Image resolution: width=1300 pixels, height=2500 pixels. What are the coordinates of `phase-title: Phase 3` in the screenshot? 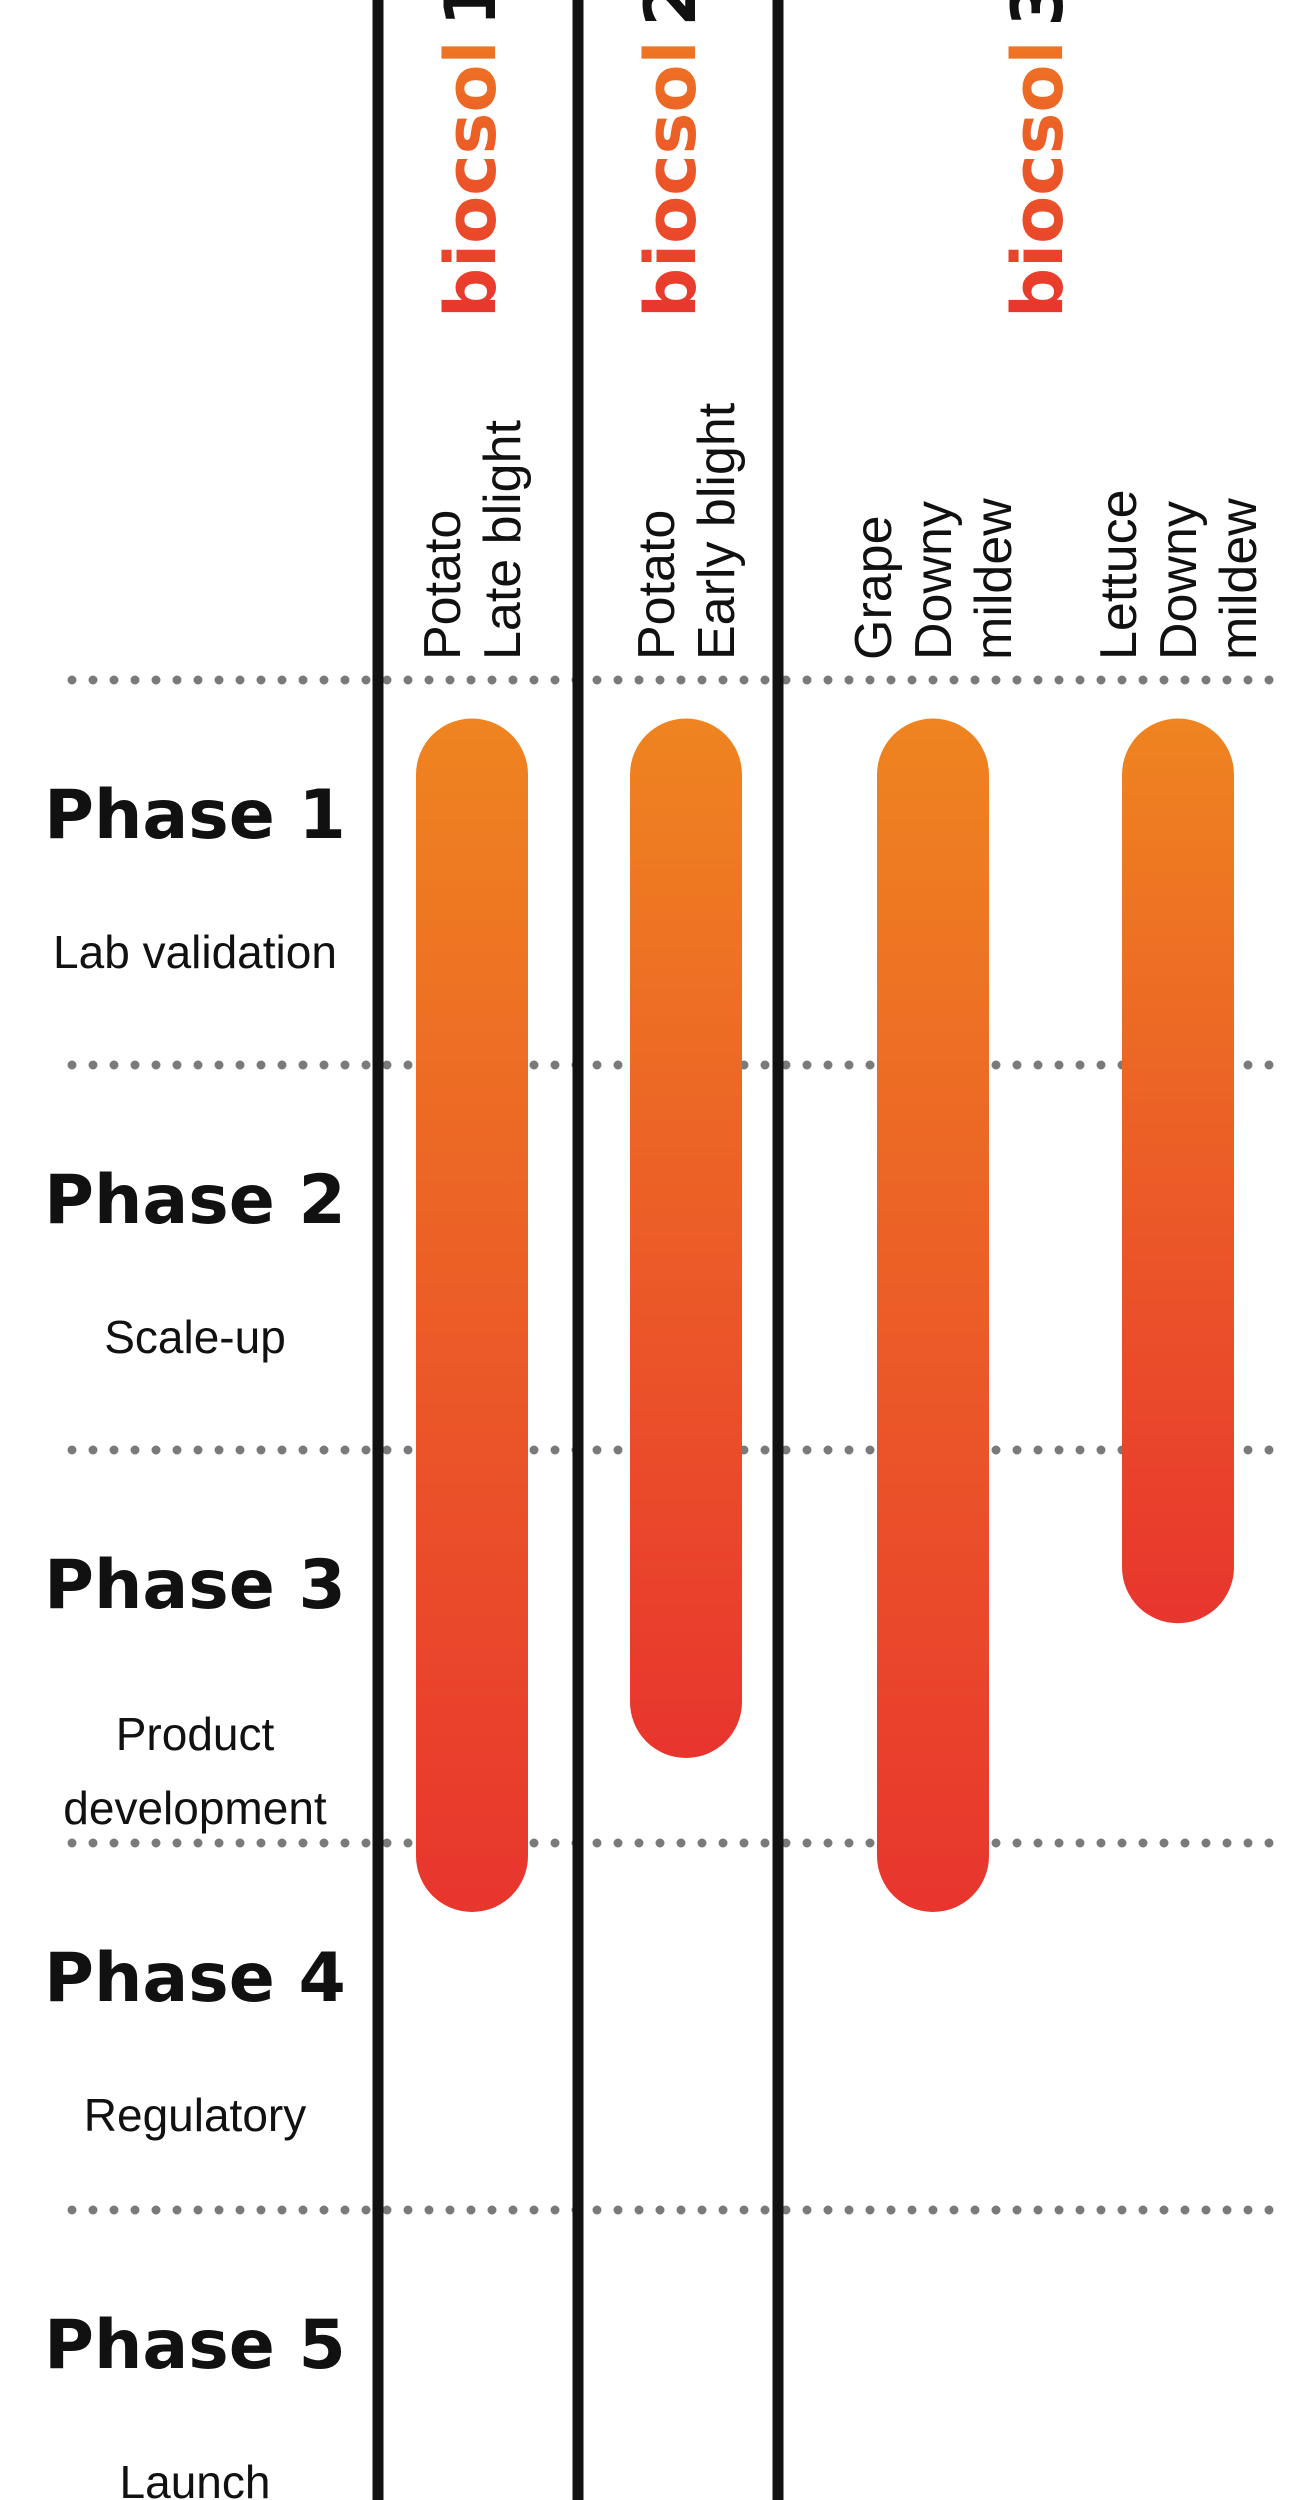 It's located at (195, 1585).